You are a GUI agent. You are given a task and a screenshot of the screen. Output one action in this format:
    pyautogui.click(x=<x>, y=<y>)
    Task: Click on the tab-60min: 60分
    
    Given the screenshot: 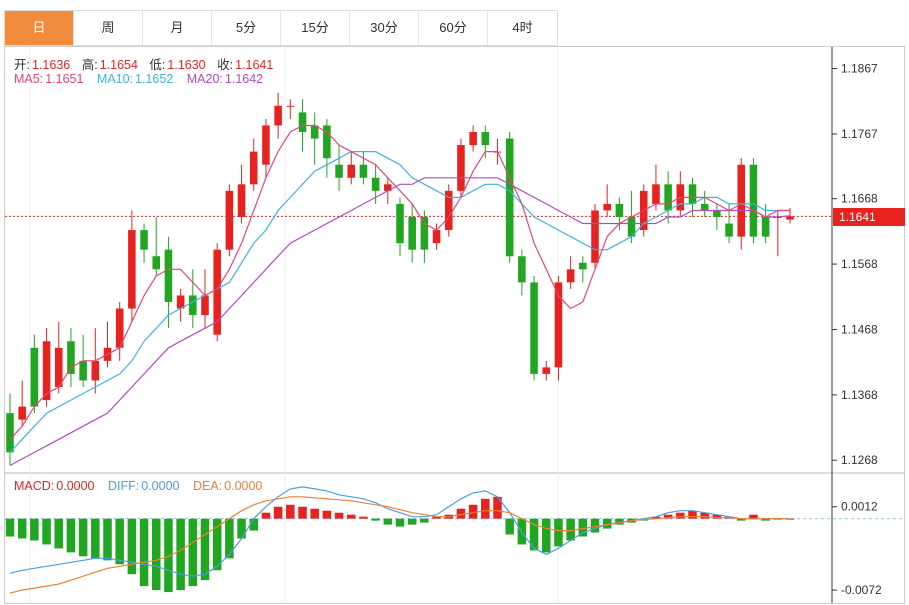 What is the action you would take?
    pyautogui.click(x=453, y=28)
    